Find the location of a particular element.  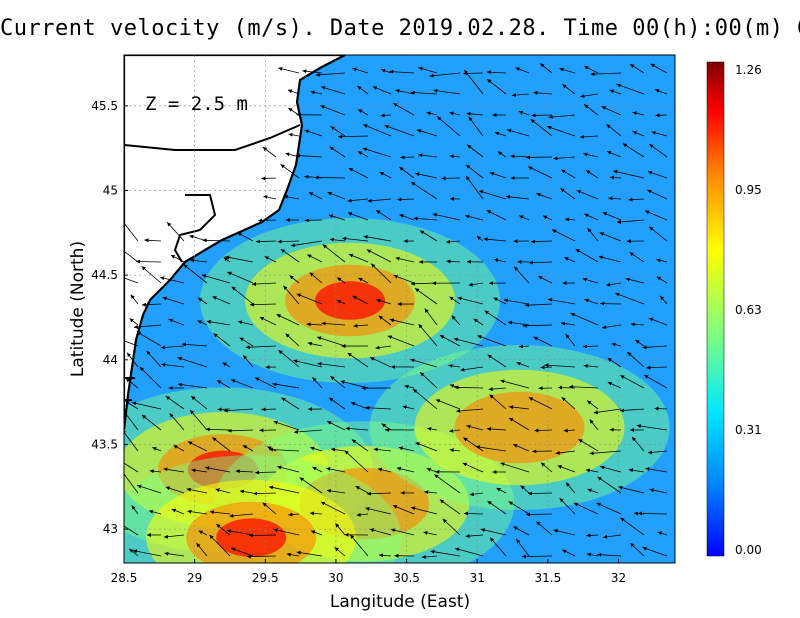

colorbar-tick-label: 0.31 is located at coordinates (748, 430).